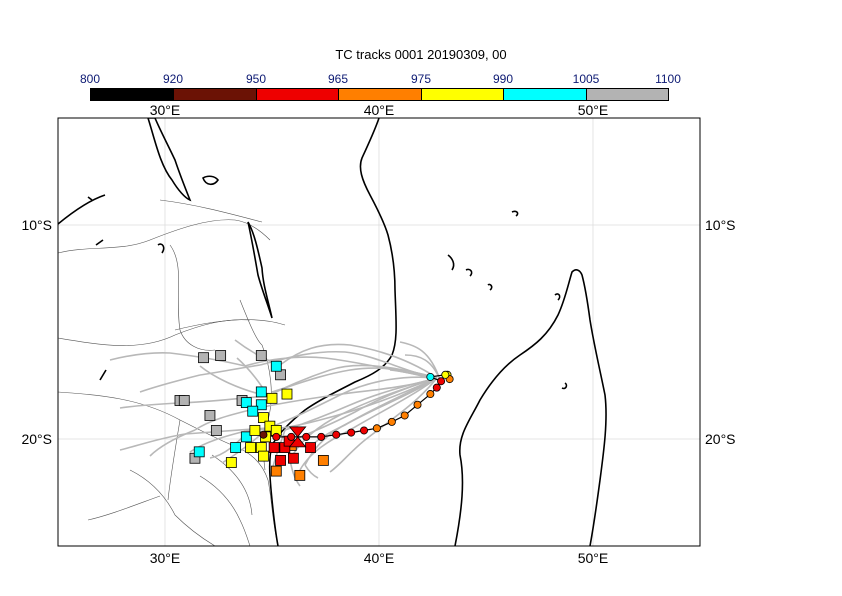 The image size is (842, 596). I want to click on x-tick-bottom: 40°E, so click(379, 558).